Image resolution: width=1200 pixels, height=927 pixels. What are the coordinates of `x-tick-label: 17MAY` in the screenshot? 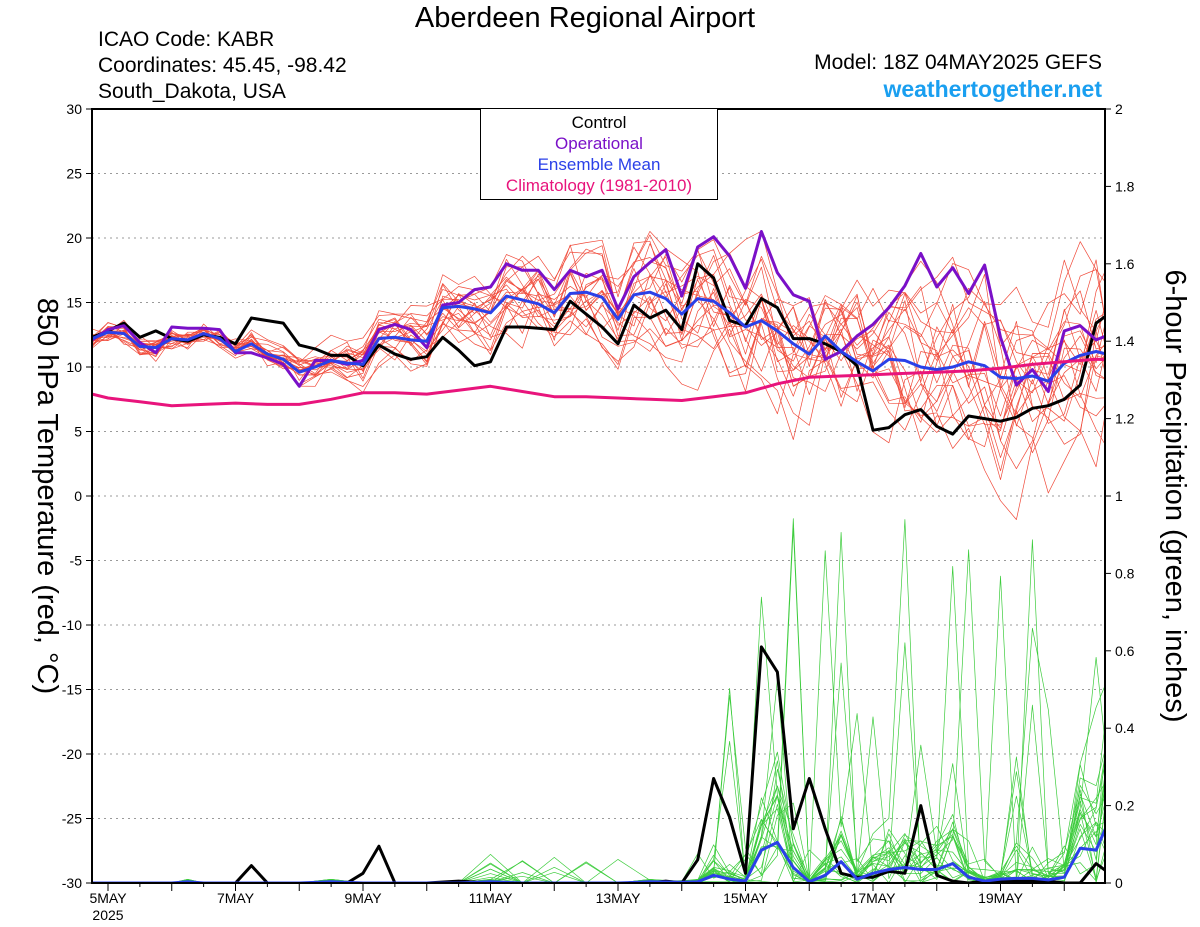 It's located at (874, 898).